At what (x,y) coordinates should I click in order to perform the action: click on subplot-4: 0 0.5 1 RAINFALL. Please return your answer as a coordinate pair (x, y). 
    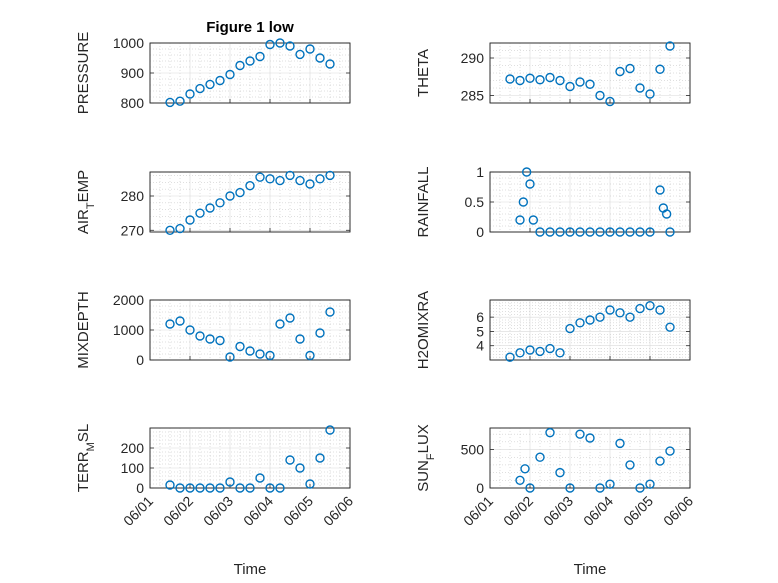
    Looking at the image, I should click on (553, 202).